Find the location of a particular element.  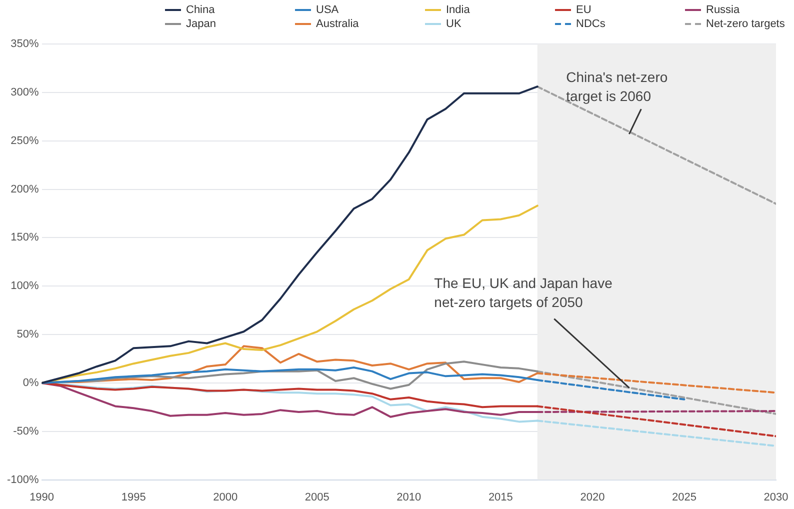

legend-label: Net-zero targets is located at coordinates (745, 24).